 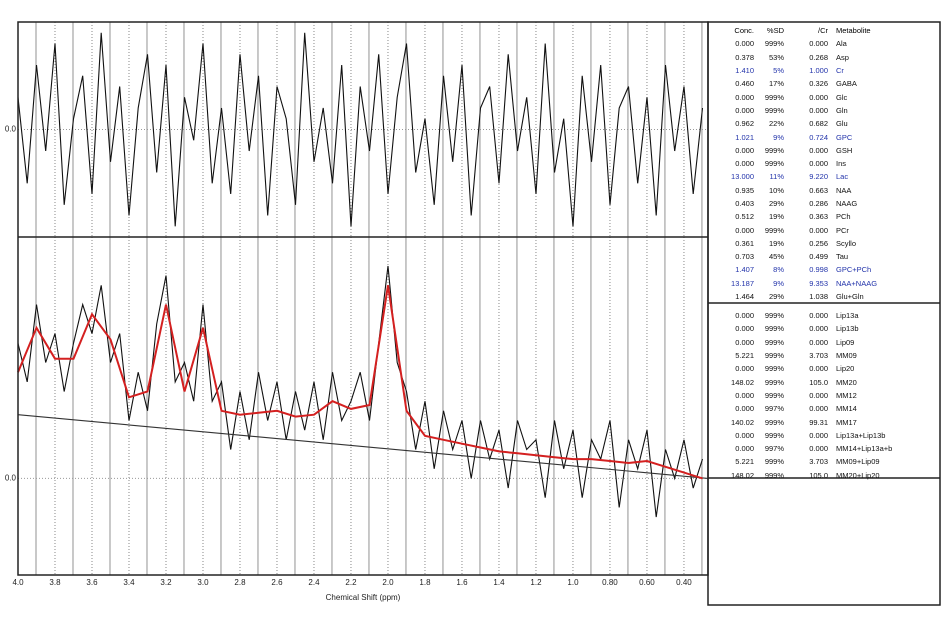 What do you see at coordinates (277, 582) in the screenshot?
I see `x-tick-label: 2.6` at bounding box center [277, 582].